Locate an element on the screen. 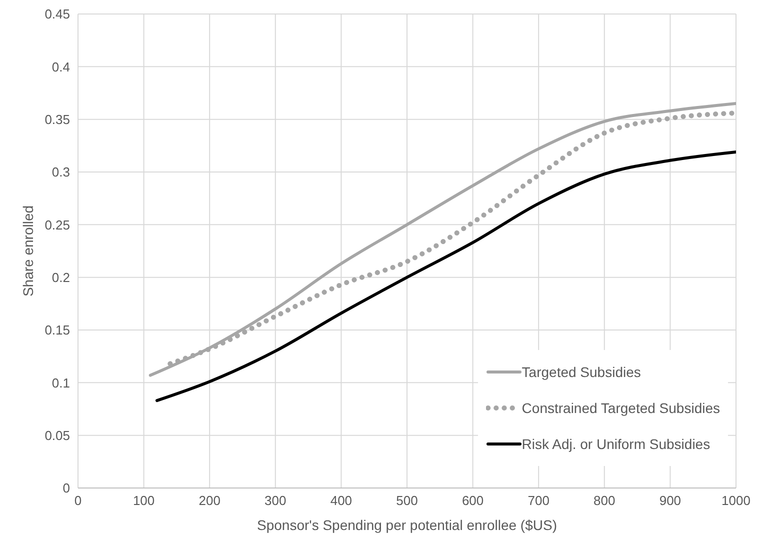 This screenshot has height=556, width=769. y-axis-title: Share enrolled is located at coordinates (28, 251).